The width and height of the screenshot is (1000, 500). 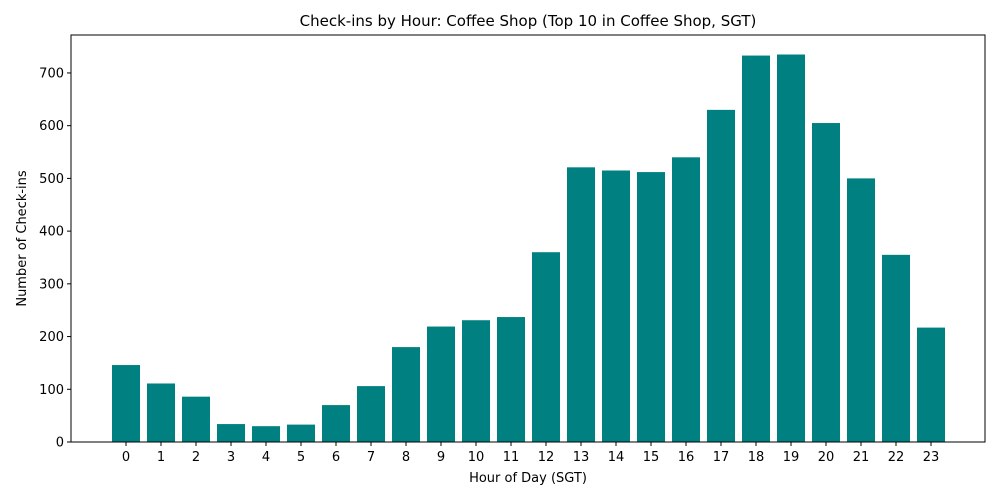 What do you see at coordinates (196, 457) in the screenshot?
I see `x-tick-label: 2` at bounding box center [196, 457].